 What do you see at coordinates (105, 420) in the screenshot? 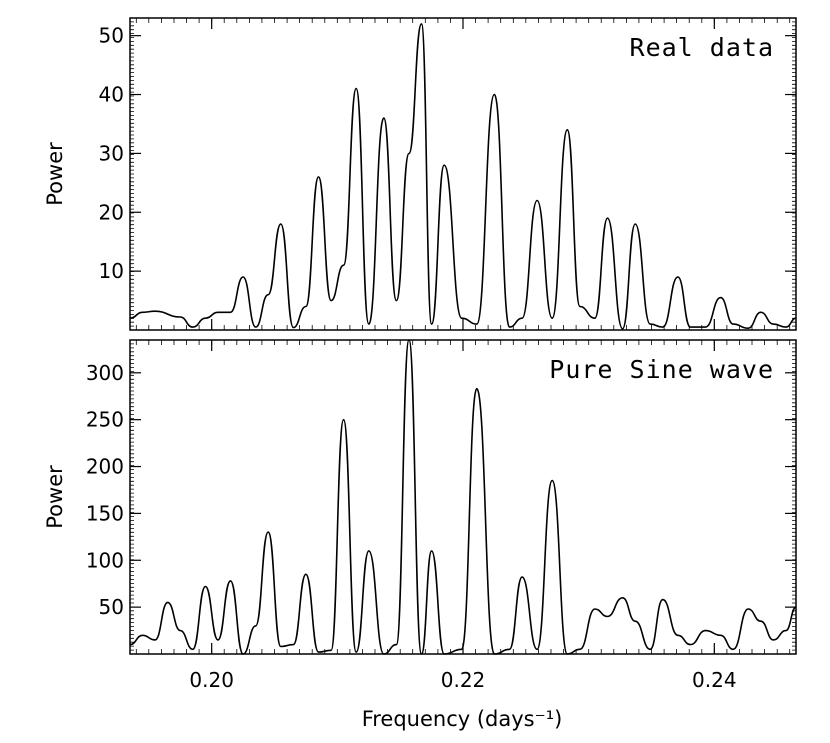
I see `bottom-y-tick-label: 250` at bounding box center [105, 420].